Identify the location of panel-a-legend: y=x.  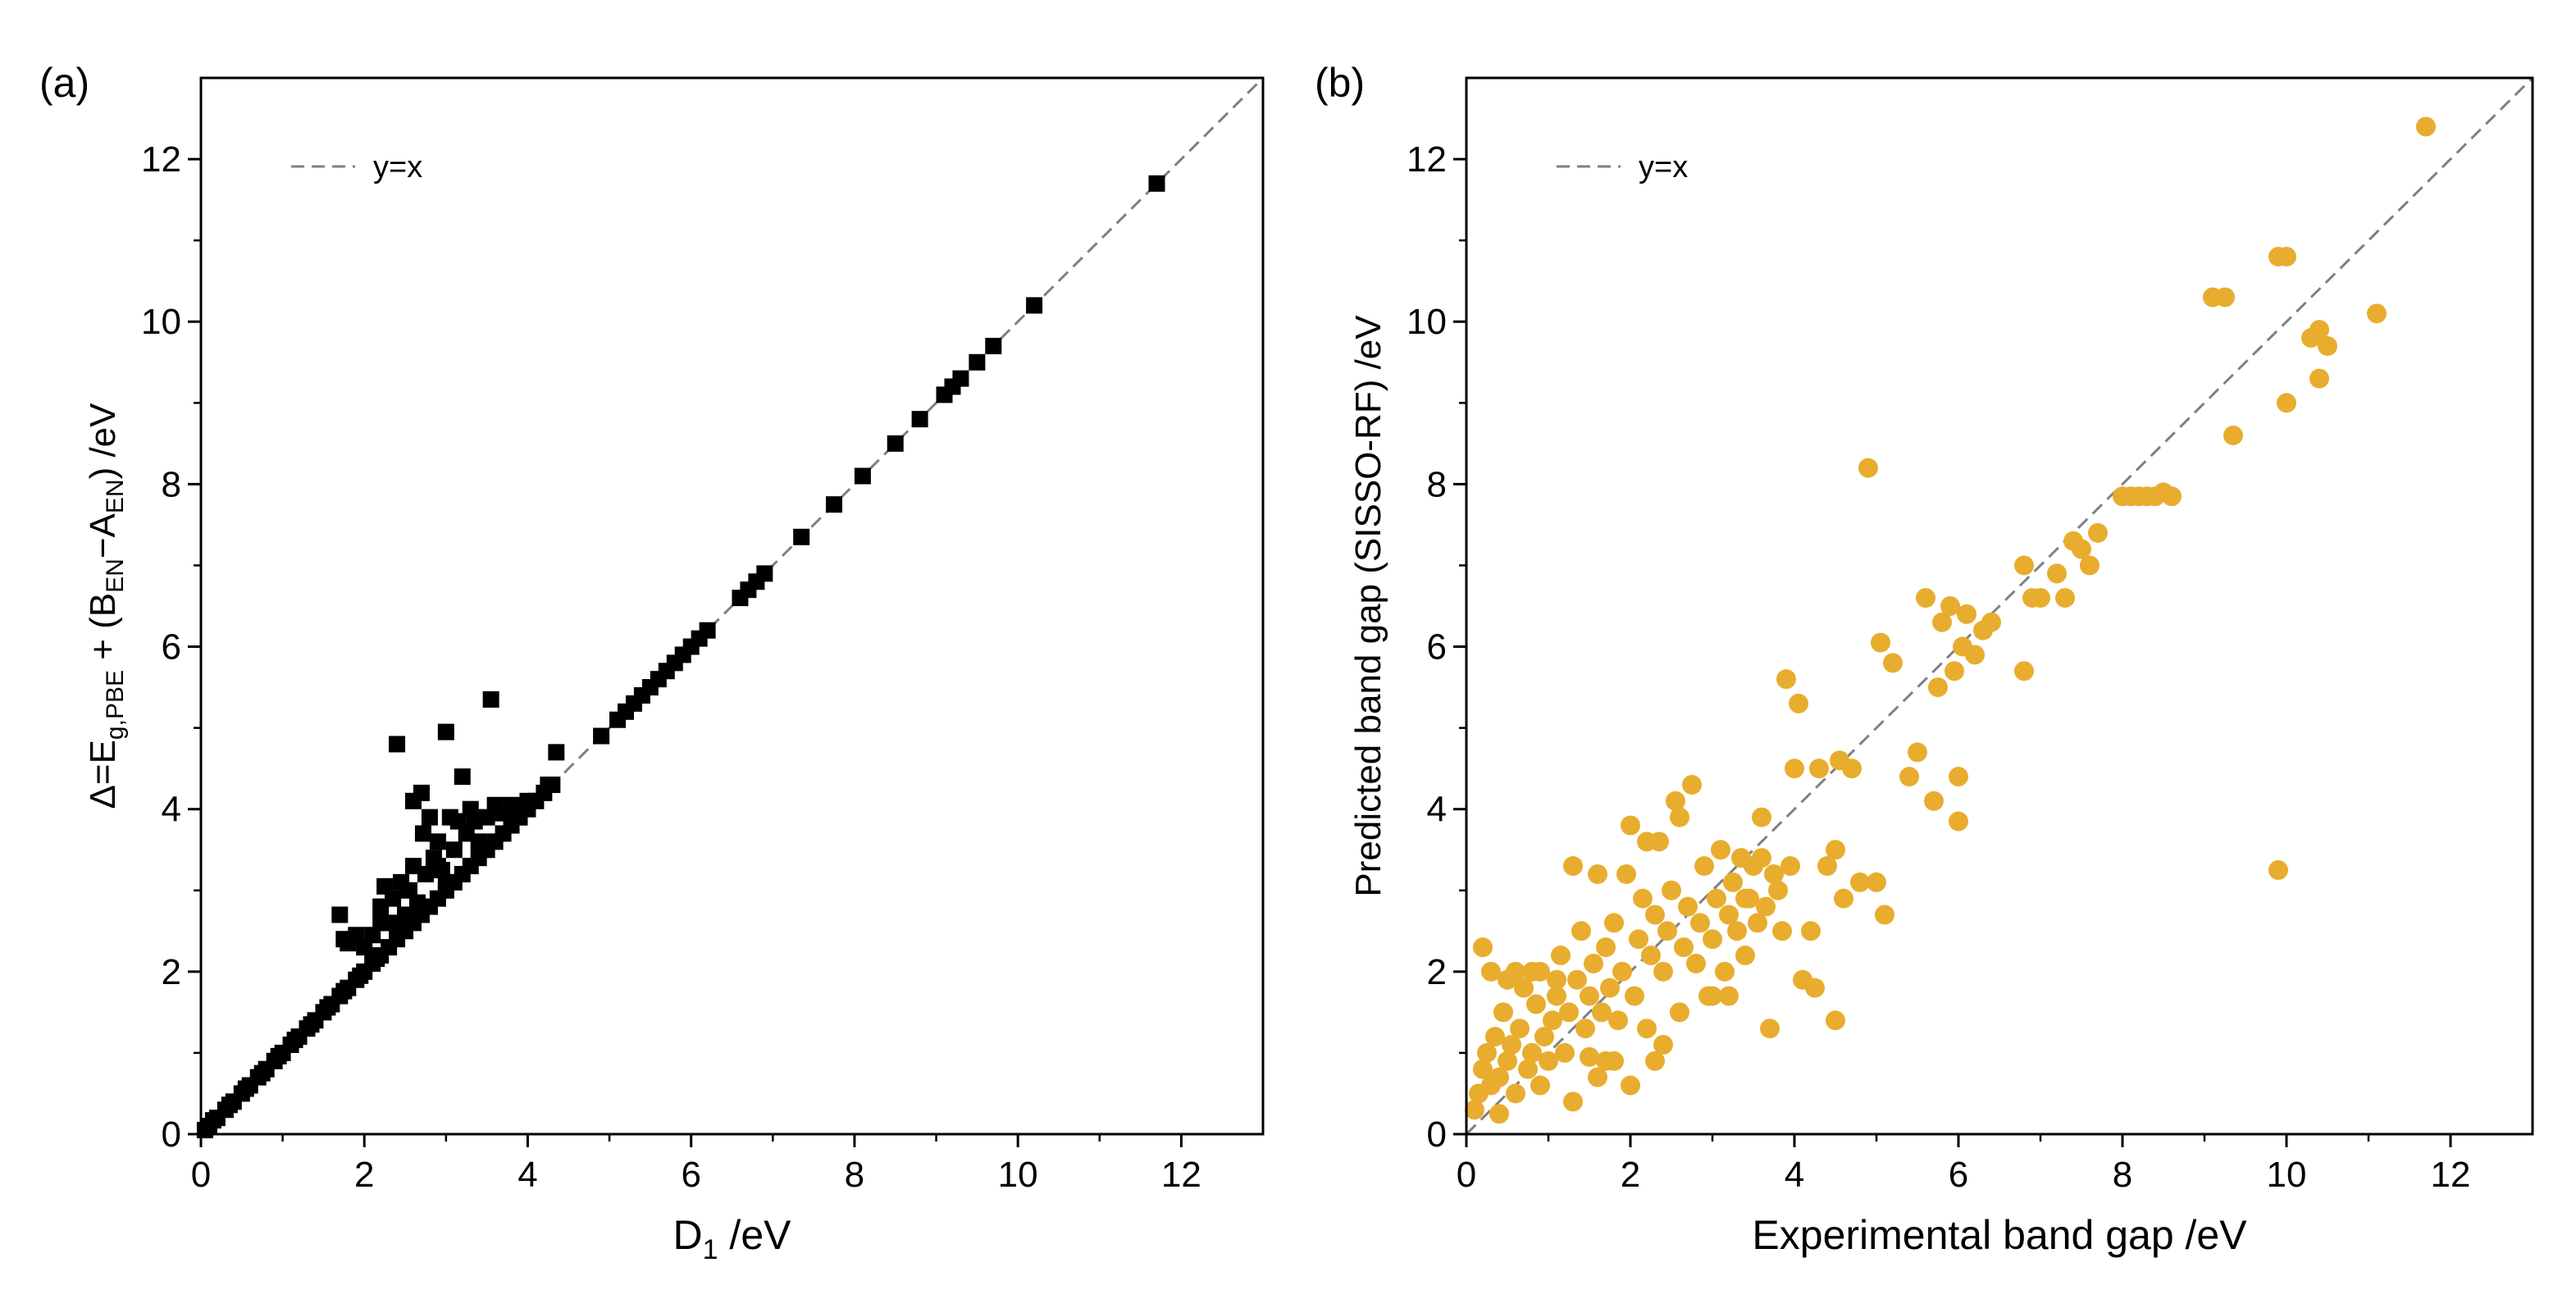
(356, 167).